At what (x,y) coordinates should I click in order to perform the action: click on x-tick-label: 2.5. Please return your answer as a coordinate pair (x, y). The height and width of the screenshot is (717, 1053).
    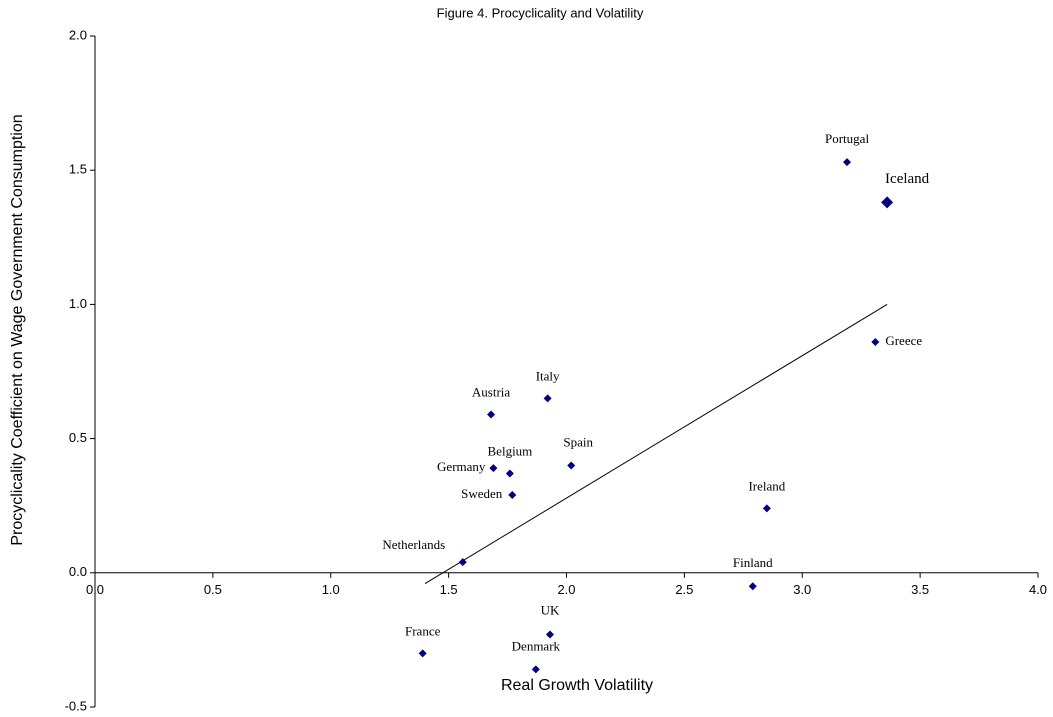
    Looking at the image, I should click on (684, 589).